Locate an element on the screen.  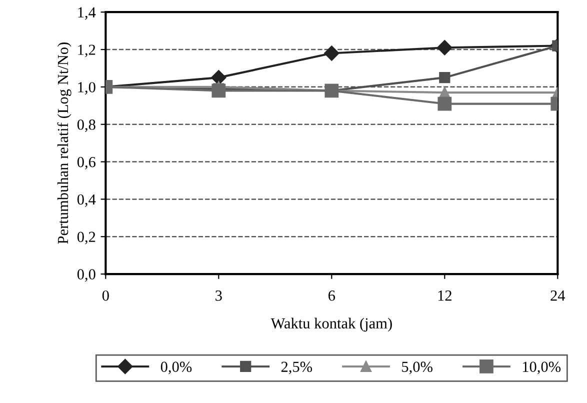
x-tick-label: 3 is located at coordinates (219, 295).